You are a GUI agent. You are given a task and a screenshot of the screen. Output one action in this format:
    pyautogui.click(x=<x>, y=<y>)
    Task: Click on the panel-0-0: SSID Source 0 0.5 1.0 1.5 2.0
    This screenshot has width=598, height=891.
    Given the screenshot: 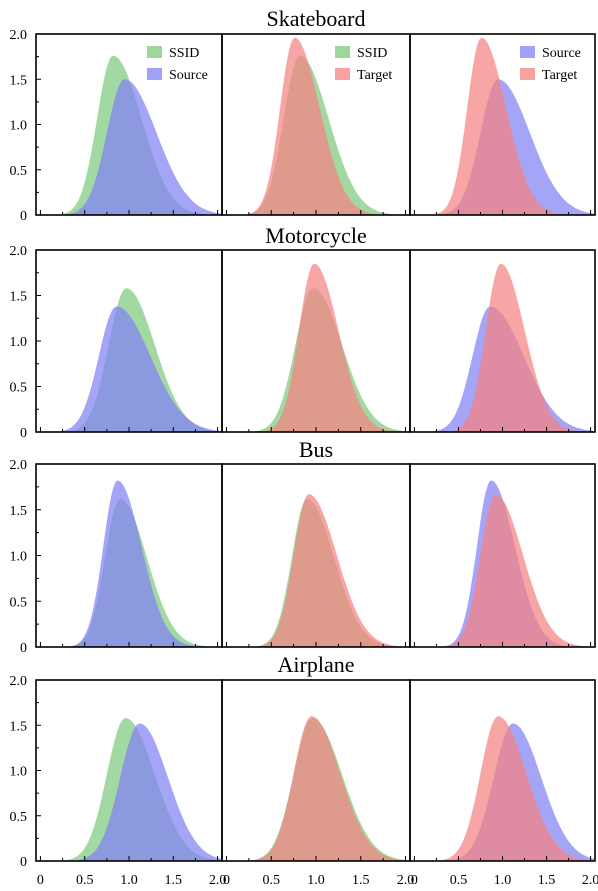 What is the action you would take?
    pyautogui.click(x=116, y=126)
    